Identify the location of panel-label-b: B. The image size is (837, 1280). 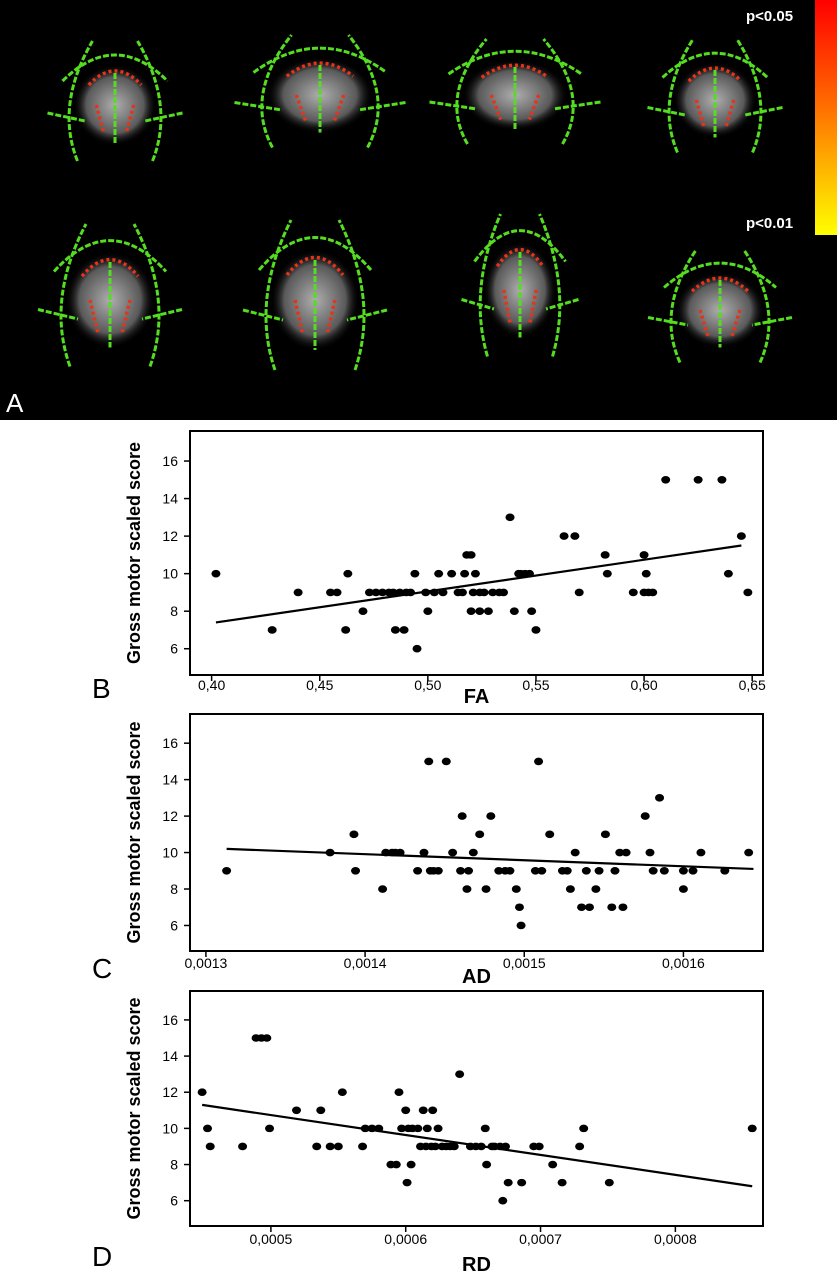
(101, 688).